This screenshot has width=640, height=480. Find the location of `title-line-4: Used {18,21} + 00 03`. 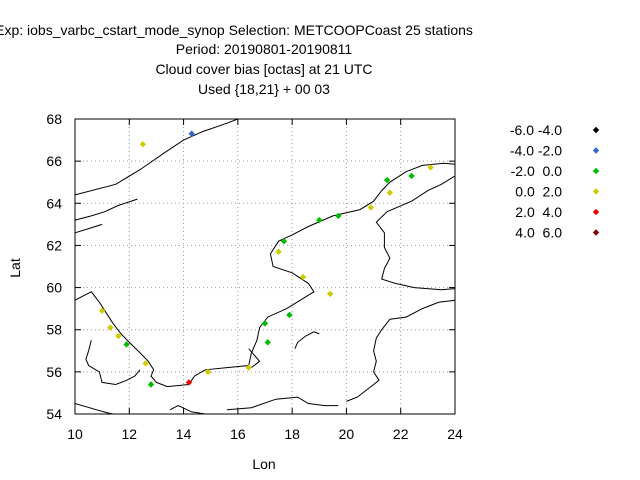

title-line-4: Used {18,21} + 00 03 is located at coordinates (264, 89).